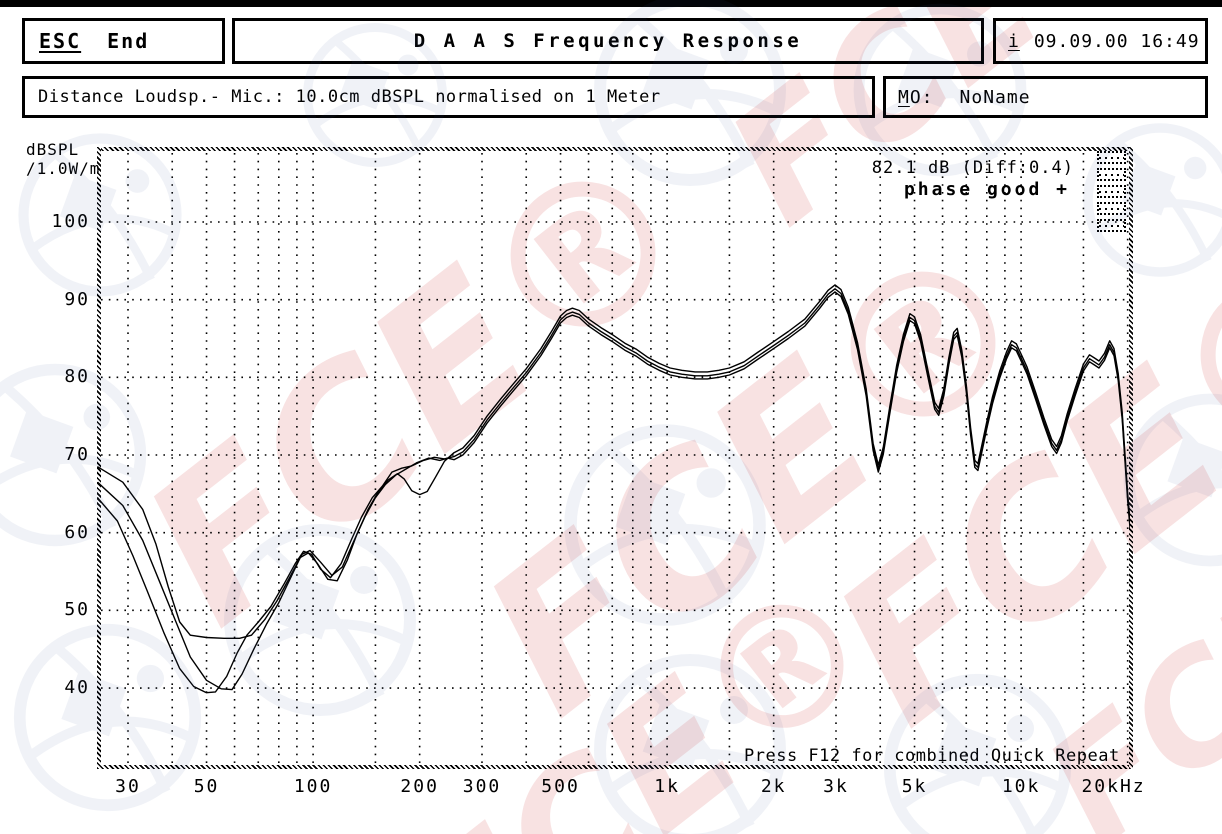 The image size is (1222, 834). I want to click on y-axis-unit-label: dBSPL /1.0W/m, so click(63, 159).